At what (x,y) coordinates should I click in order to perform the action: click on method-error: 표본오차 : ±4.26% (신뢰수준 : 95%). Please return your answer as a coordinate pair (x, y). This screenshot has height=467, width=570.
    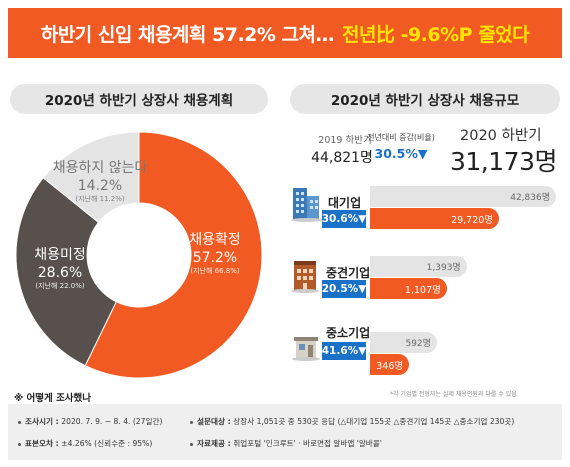
    Looking at the image, I should click on (85, 443).